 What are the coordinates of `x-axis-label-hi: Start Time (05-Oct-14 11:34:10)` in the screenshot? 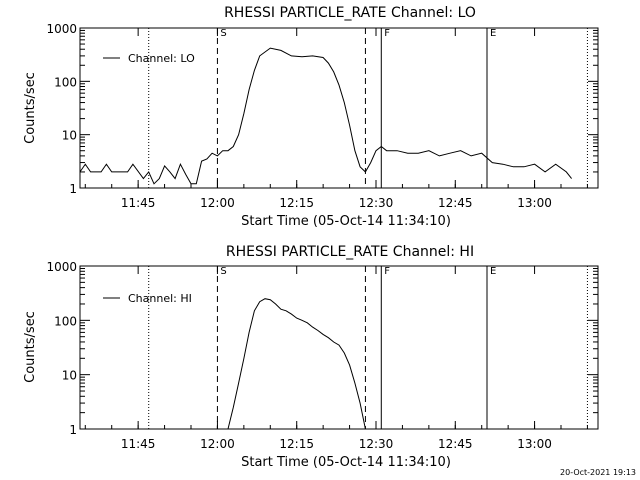 It's located at (346, 462).